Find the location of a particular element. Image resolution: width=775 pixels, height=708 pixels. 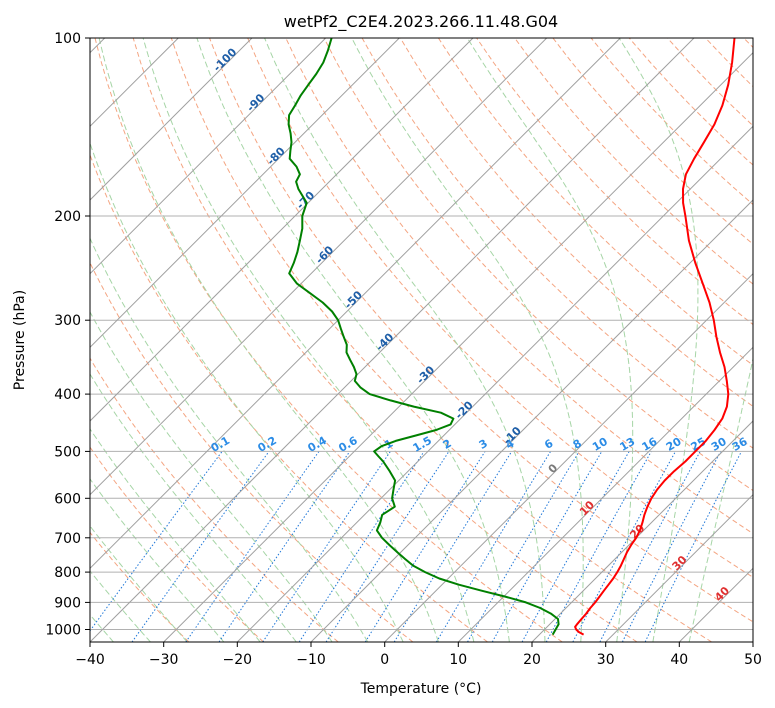

y-tick-label: 600 is located at coordinates (67, 499).